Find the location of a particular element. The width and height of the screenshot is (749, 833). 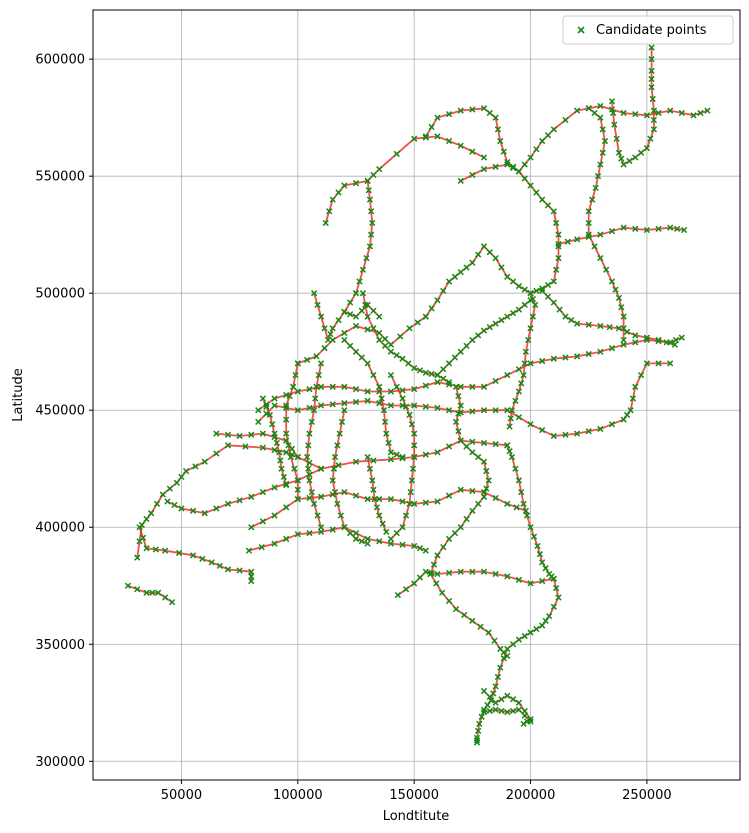

x-tick-label: 250000 is located at coordinates (647, 795).